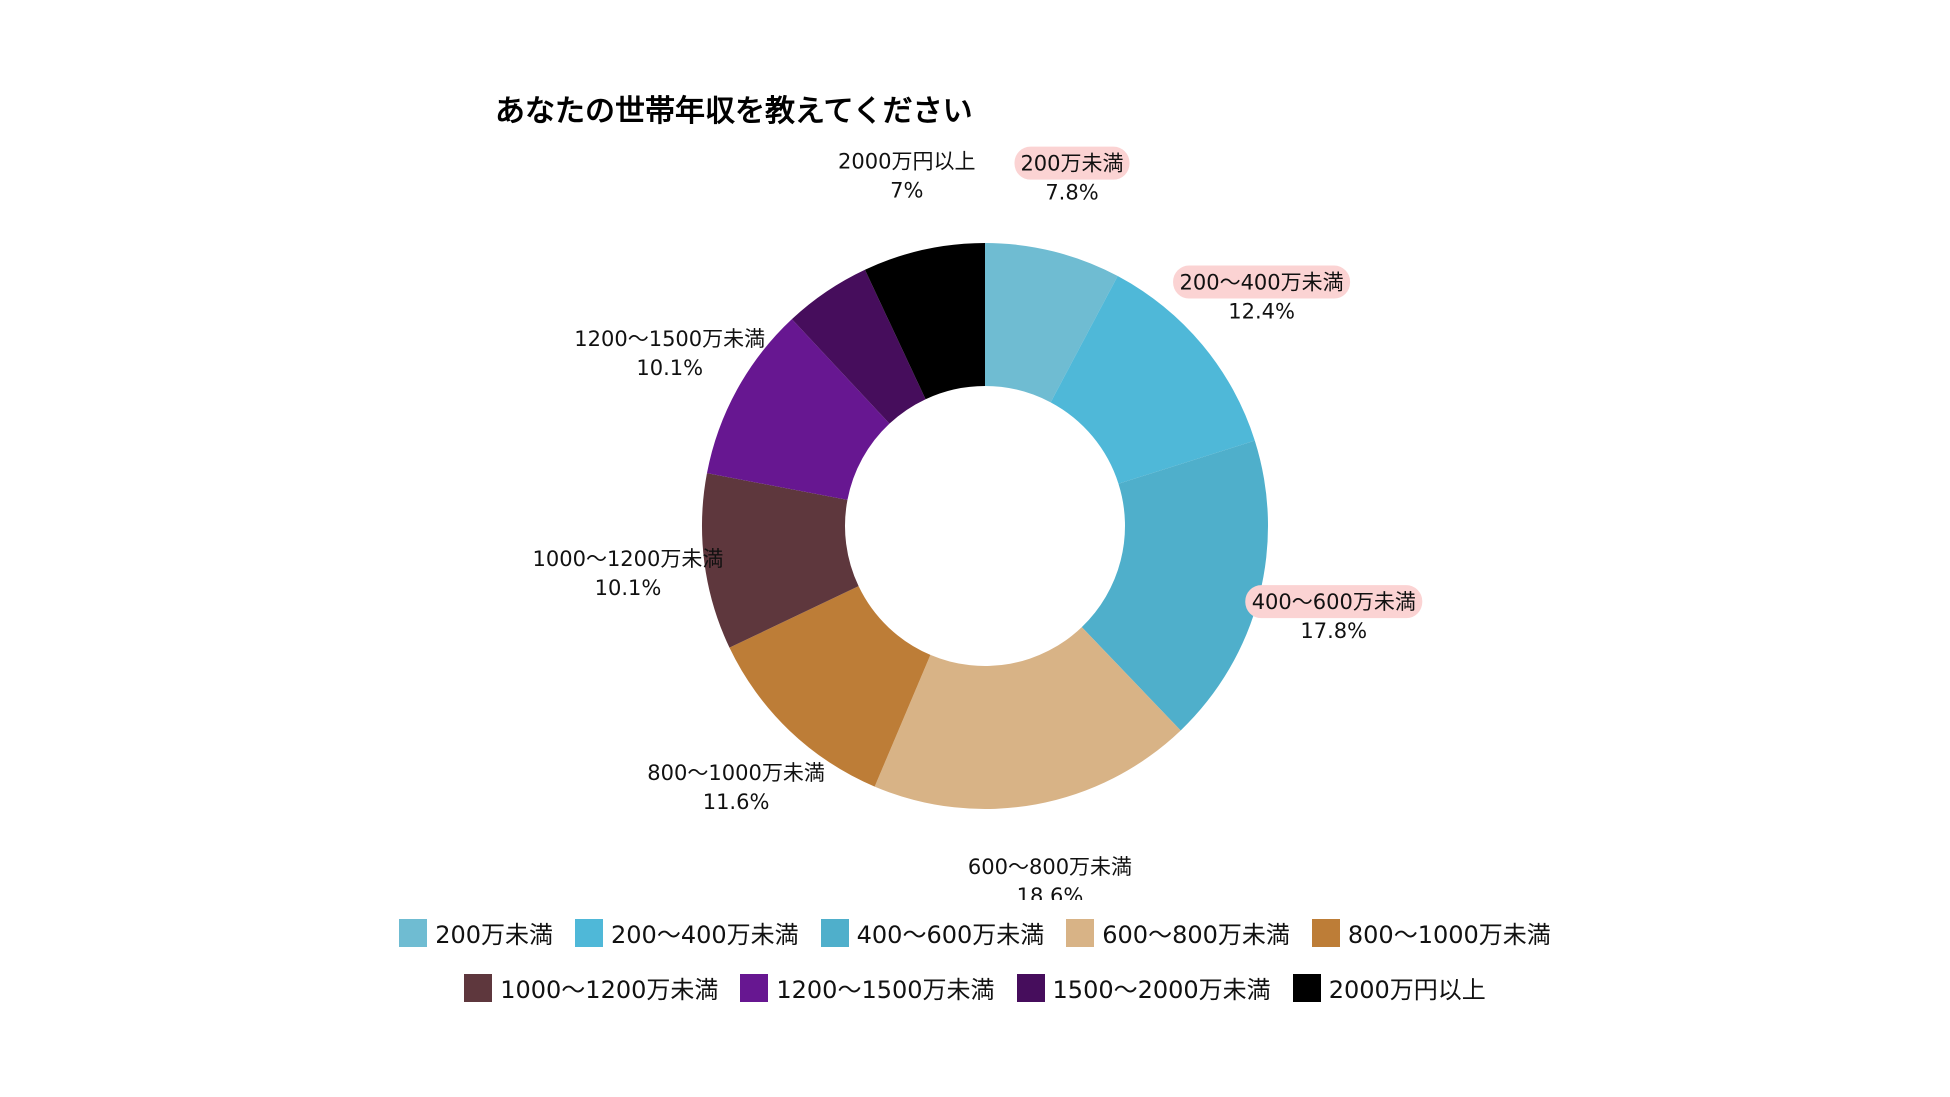 Image resolution: width=1950 pixels, height=1097 pixels. I want to click on data-label-1: 200万未満 7.8%, so click(1072, 175).